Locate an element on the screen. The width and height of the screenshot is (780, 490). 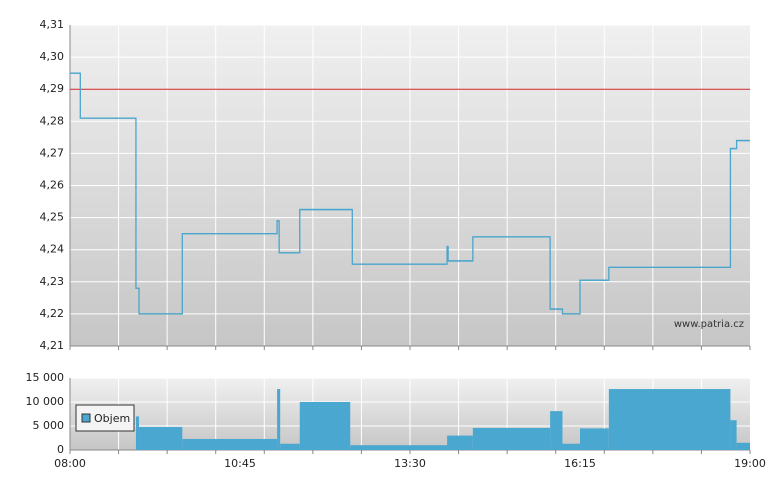
y-tick-label: 4,26 is located at coordinates (52, 185).